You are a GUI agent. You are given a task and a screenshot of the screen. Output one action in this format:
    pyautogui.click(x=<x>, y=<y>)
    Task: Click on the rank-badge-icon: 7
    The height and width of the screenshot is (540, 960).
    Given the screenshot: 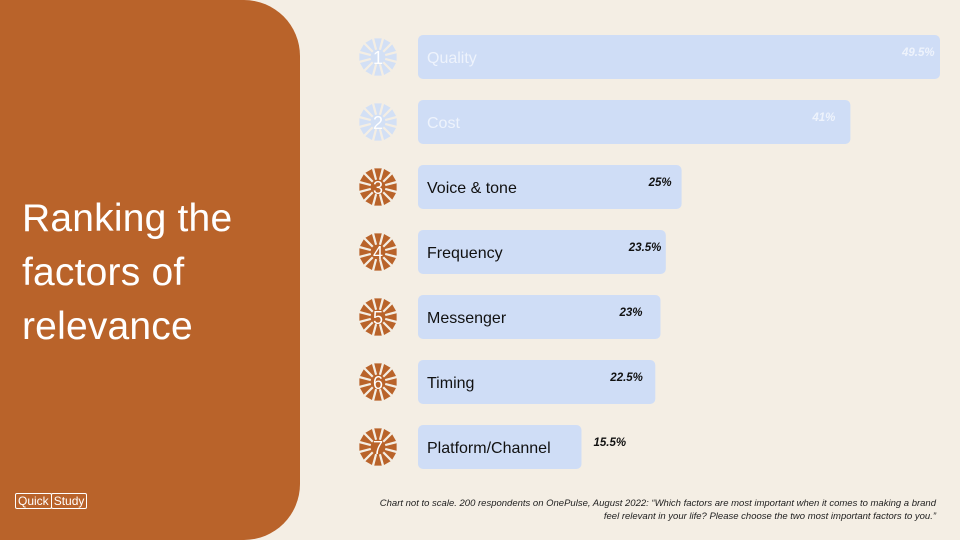 What is the action you would take?
    pyautogui.click(x=378, y=447)
    